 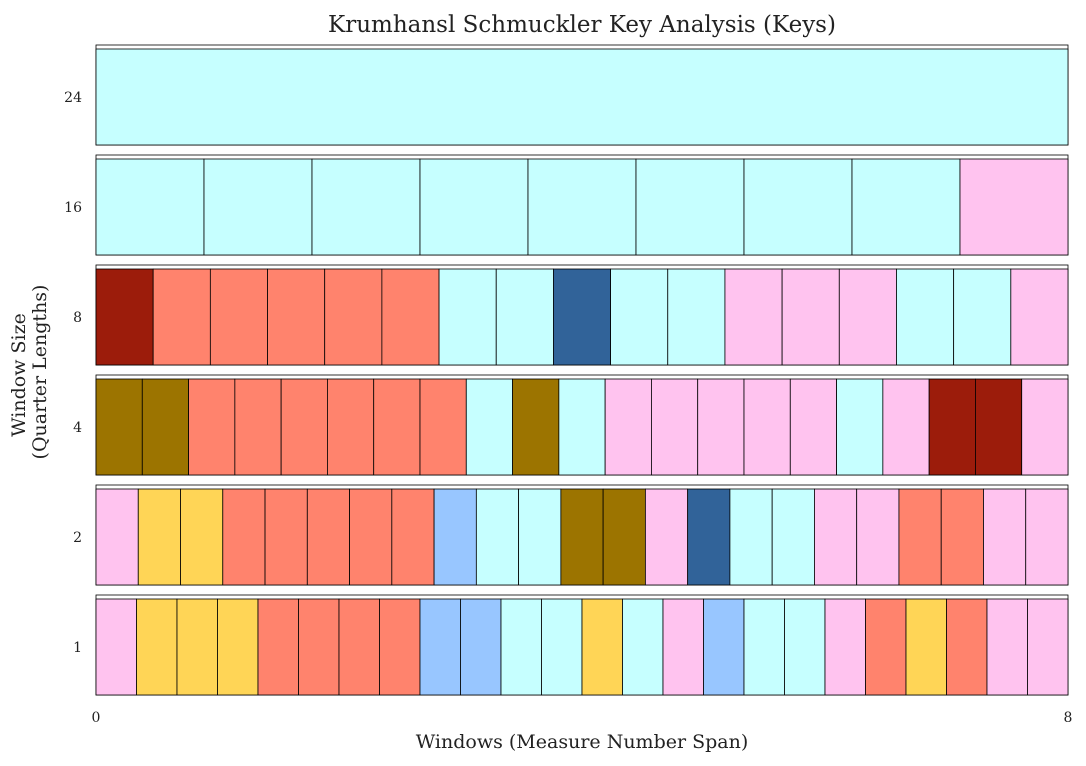 I want to click on y-tick-label: 1, so click(x=77, y=648).